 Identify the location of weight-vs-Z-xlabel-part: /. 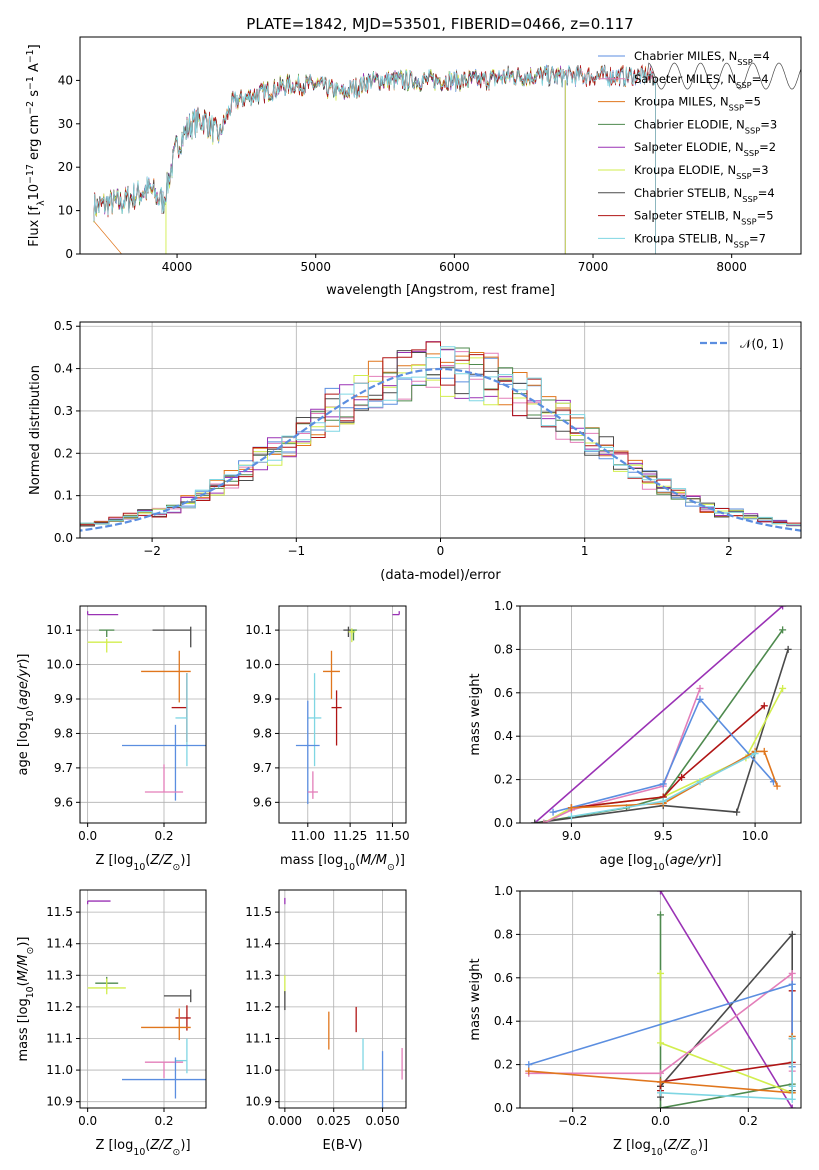
(679, 1145).